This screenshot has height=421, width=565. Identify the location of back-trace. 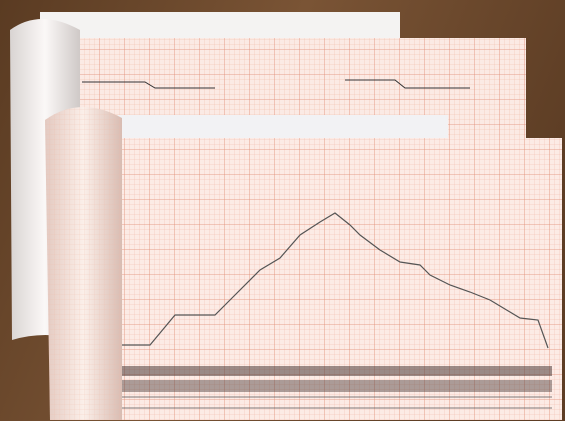
(276, 84).